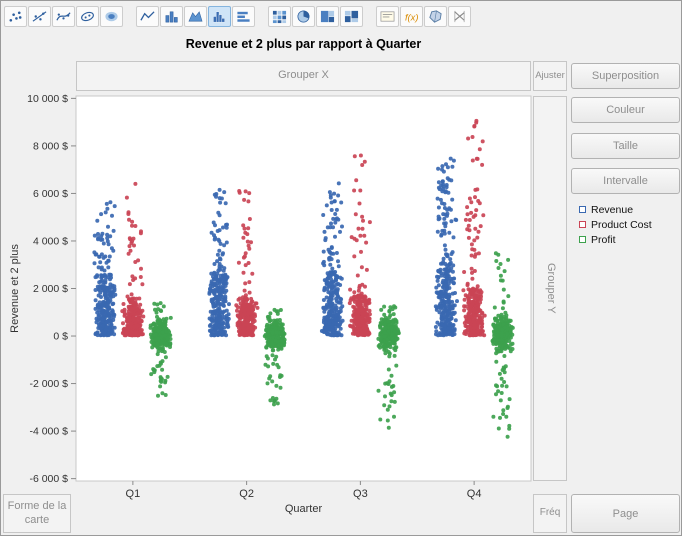  I want to click on histogram-icon, so click(219, 16).